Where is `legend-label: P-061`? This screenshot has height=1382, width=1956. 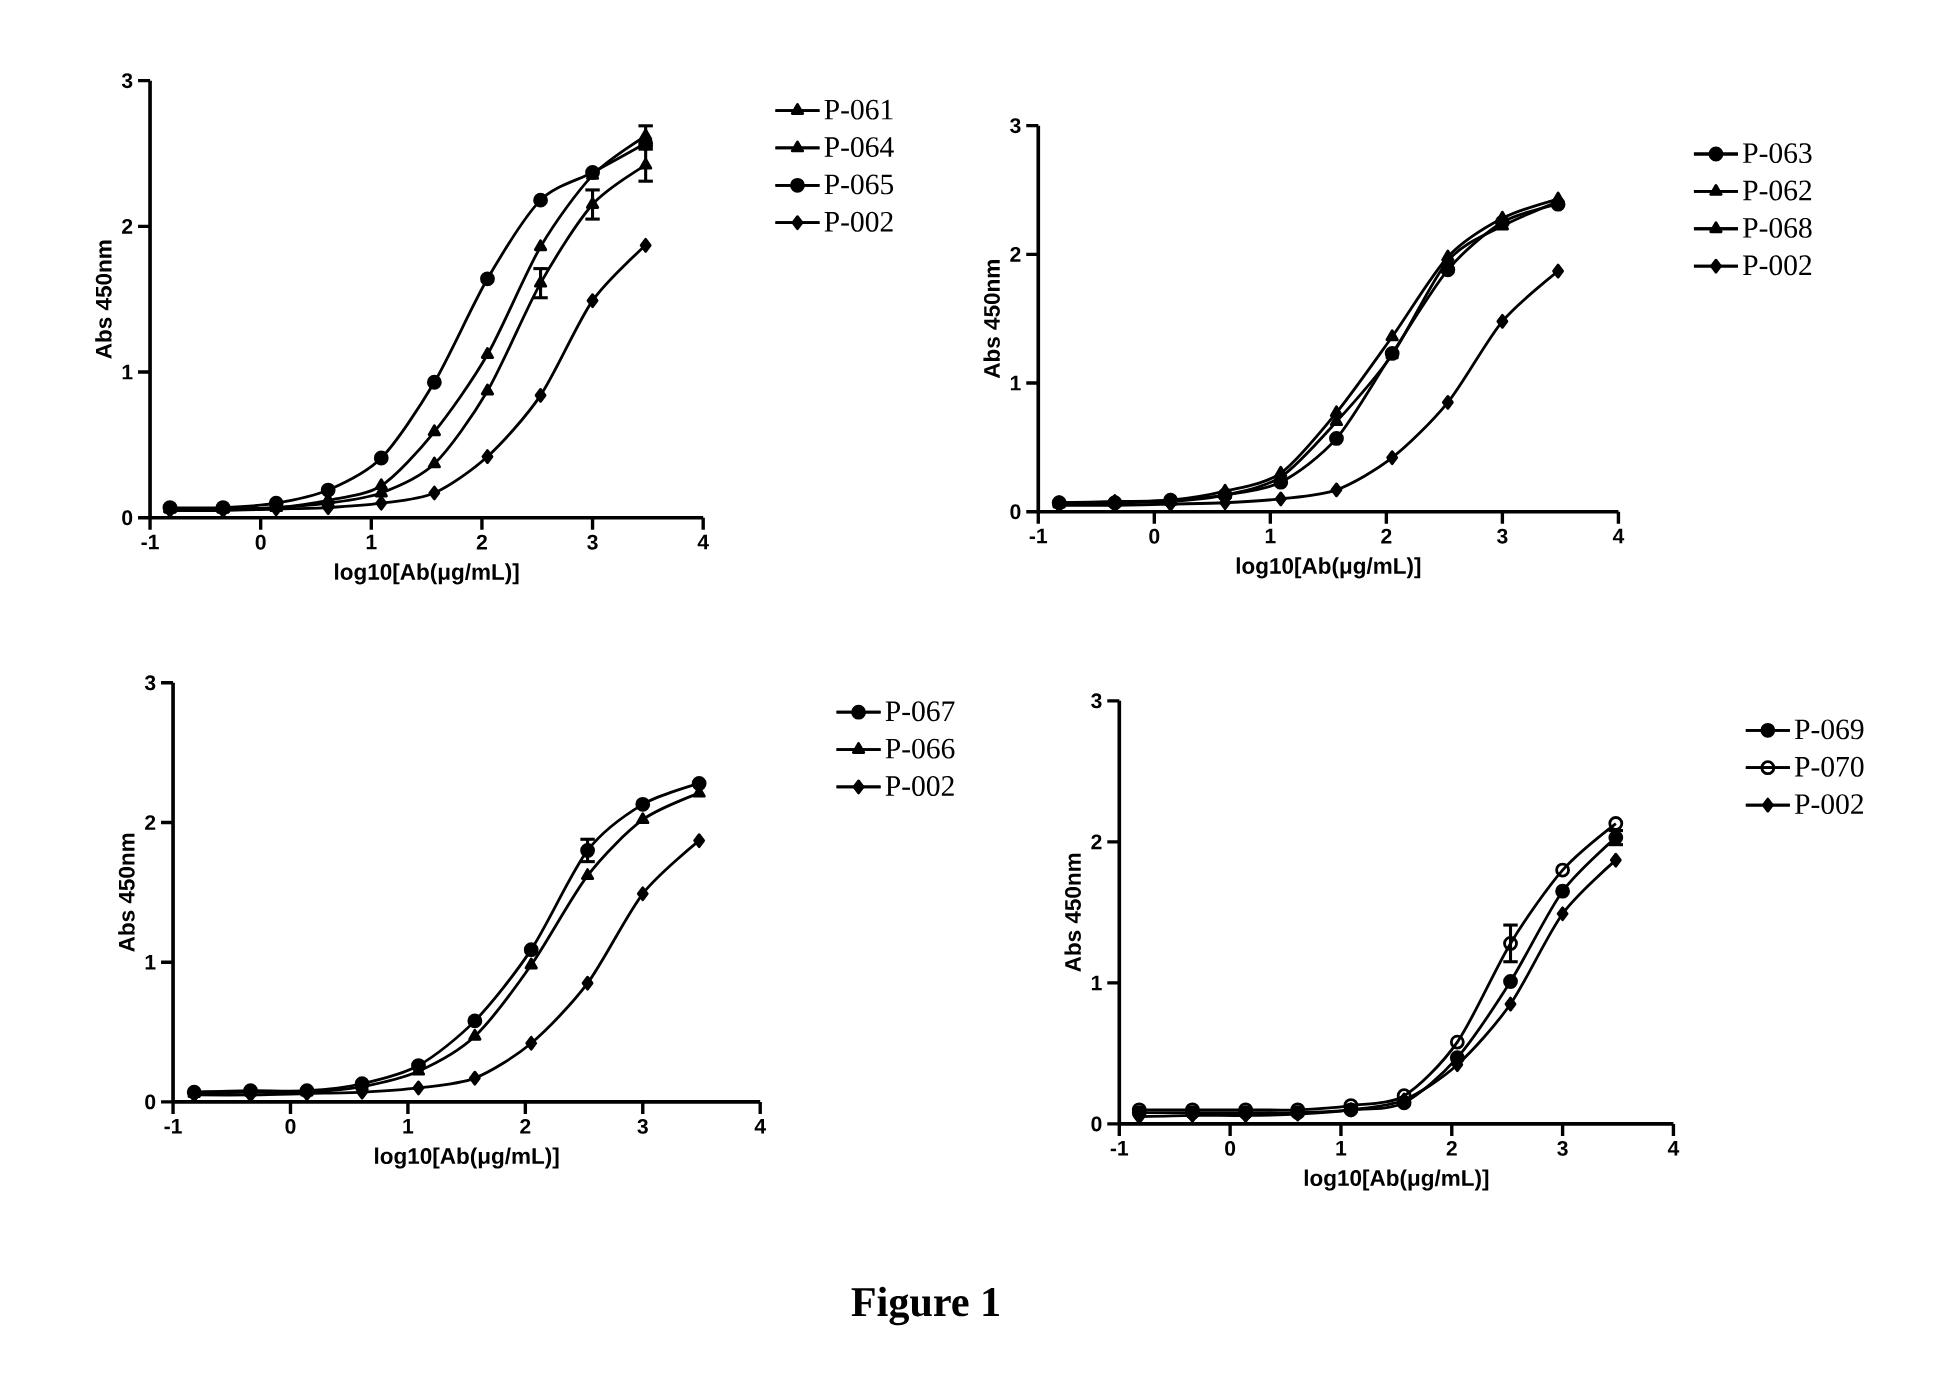
legend-label: P-061 is located at coordinates (858, 109).